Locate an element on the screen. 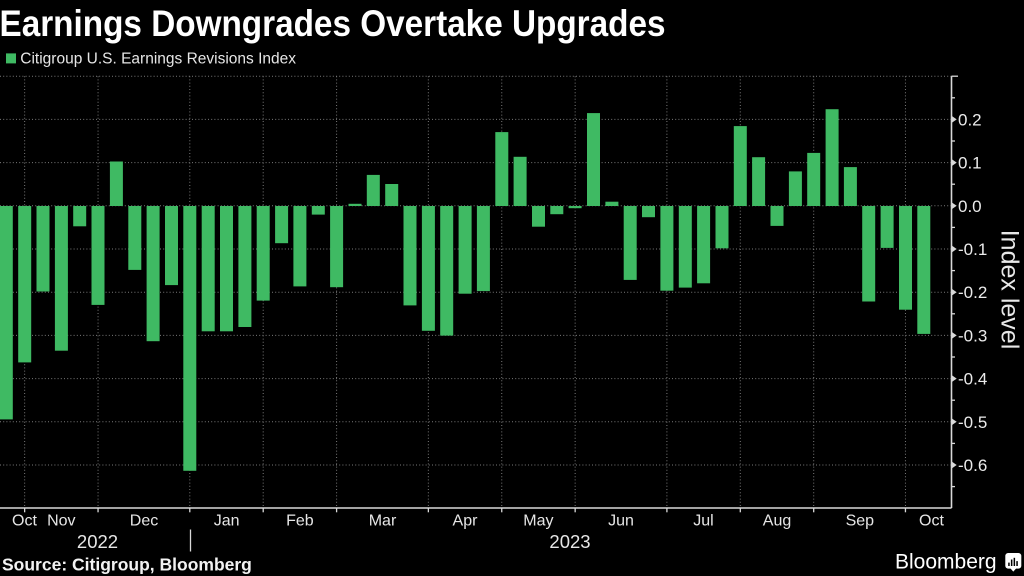  svg-text: Source: Citigroup, Bloomberg is located at coordinates (127, 565).